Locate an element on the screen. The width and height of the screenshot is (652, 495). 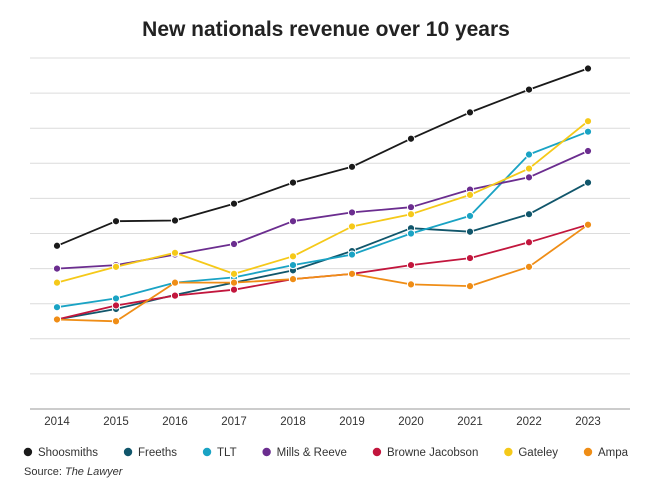
legend-label: Mills & Reeve is located at coordinates (312, 453).